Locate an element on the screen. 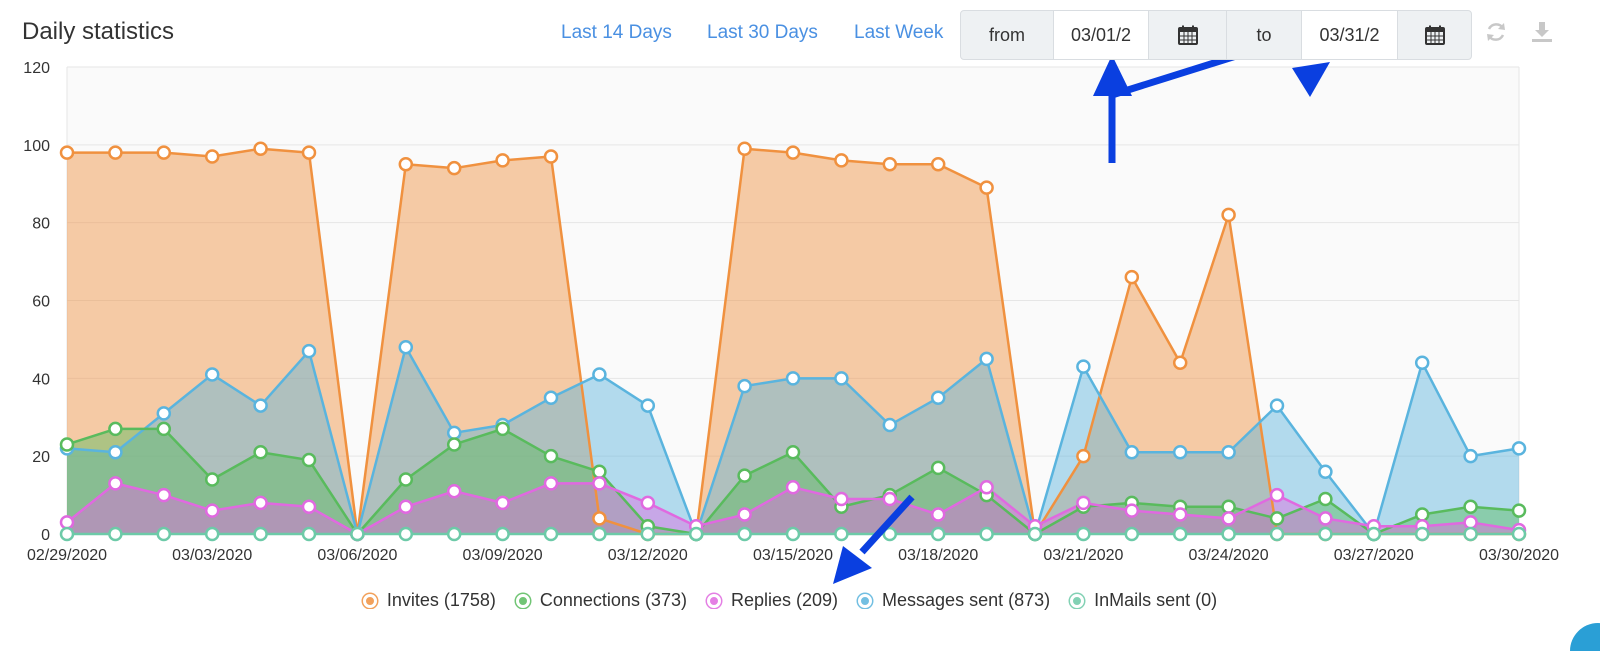  legend-item-replies: Replies (209) is located at coordinates (772, 600).